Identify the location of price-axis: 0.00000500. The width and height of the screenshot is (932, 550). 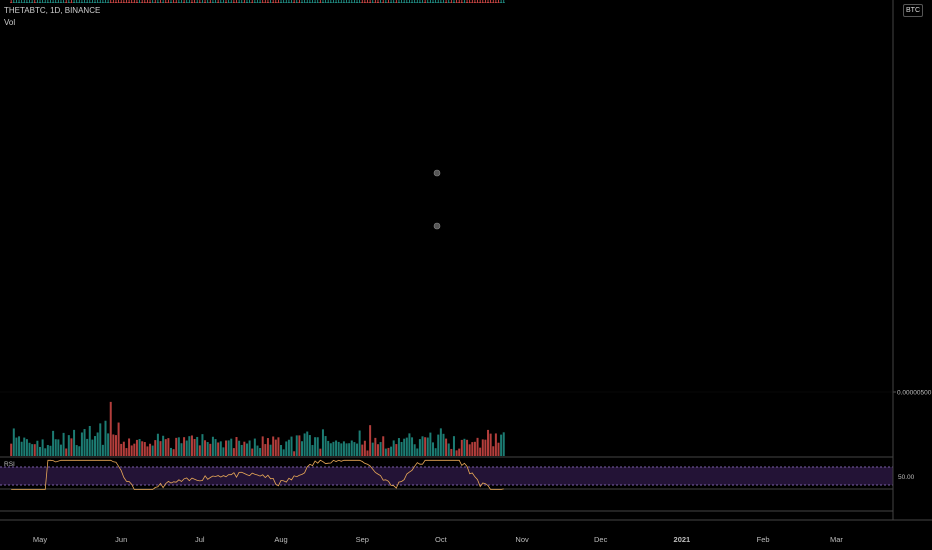
(912, 260).